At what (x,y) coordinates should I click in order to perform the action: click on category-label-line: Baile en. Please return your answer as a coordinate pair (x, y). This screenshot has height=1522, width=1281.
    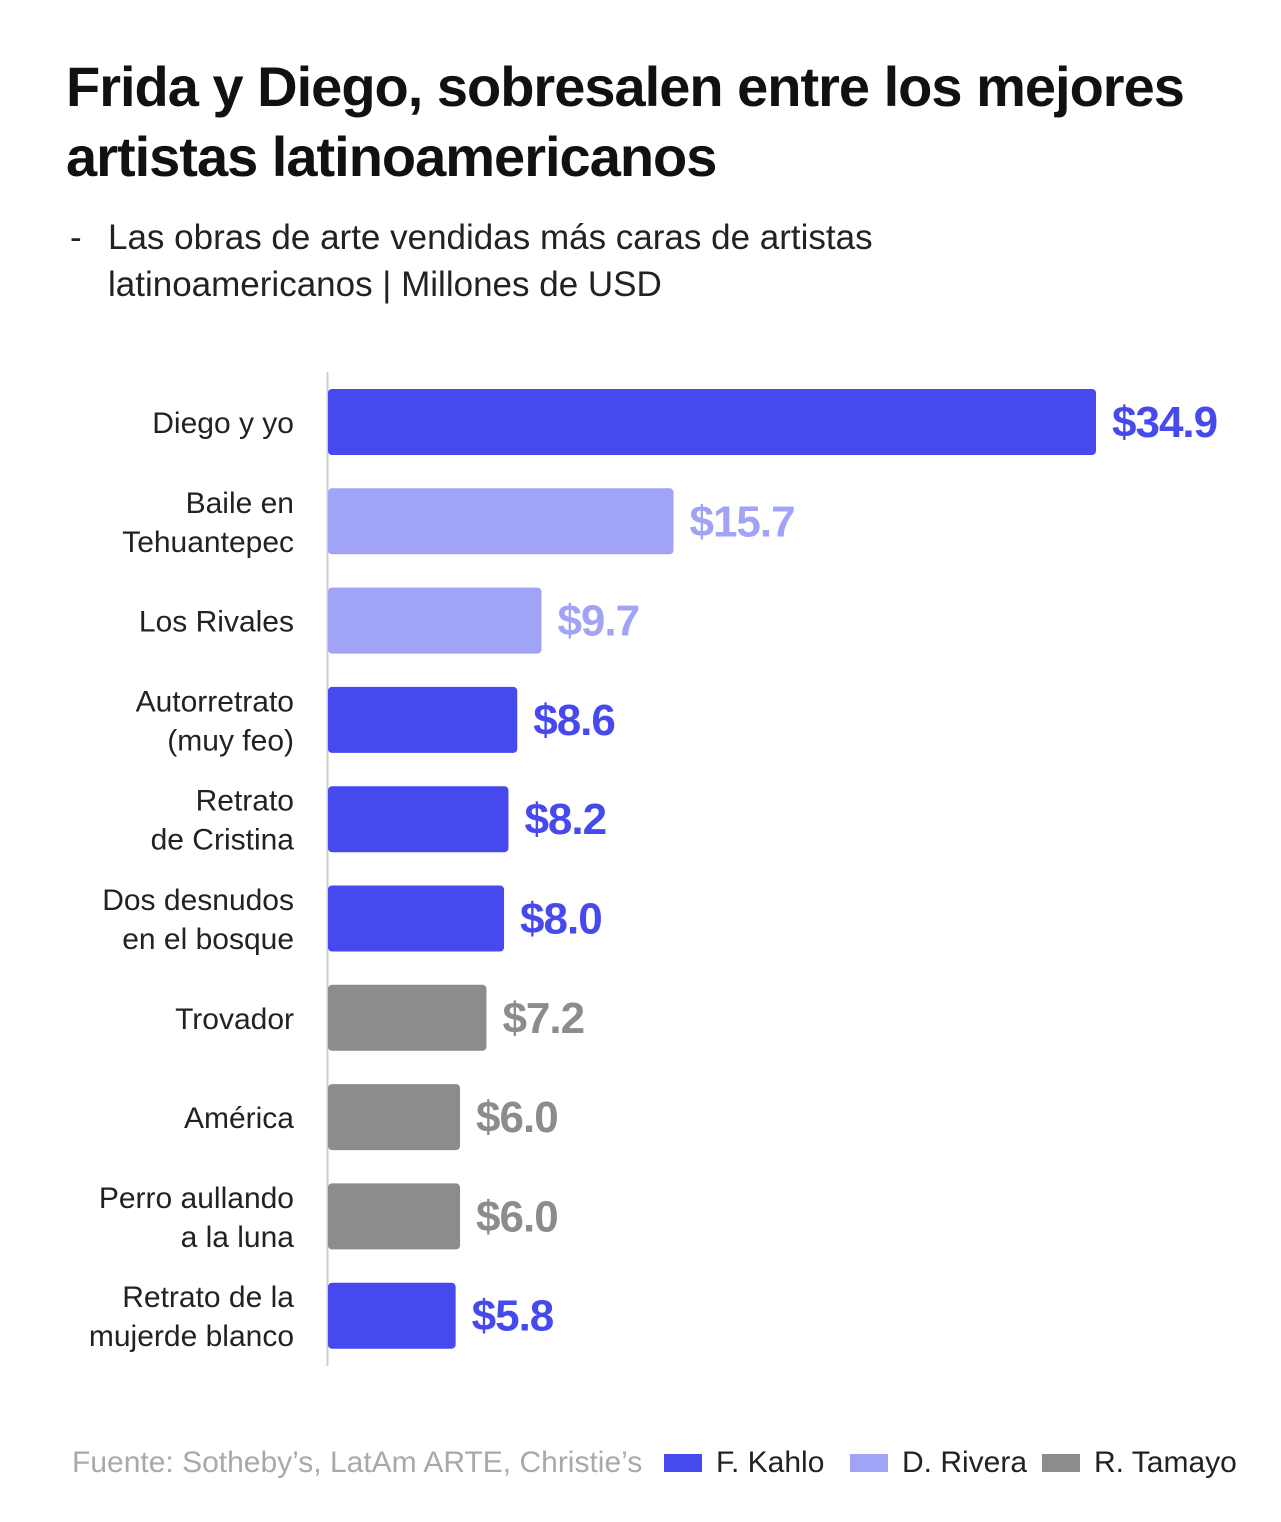
    Looking at the image, I should click on (240, 503).